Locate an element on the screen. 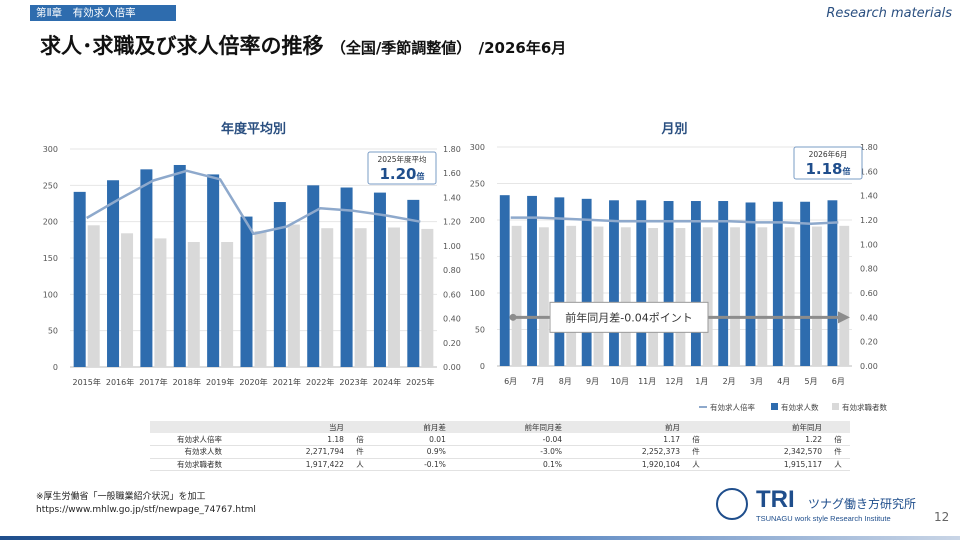 The width and height of the screenshot is (960, 540). annotation-text: 前年同月差-0.04ポイント is located at coordinates (628, 317).